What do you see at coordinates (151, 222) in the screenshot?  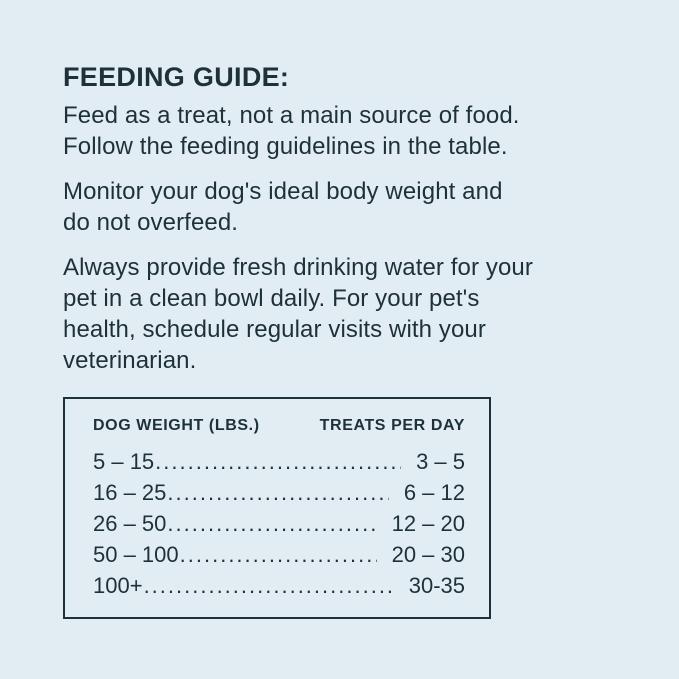 I see `paragraph-line: do not overfeed.` at bounding box center [151, 222].